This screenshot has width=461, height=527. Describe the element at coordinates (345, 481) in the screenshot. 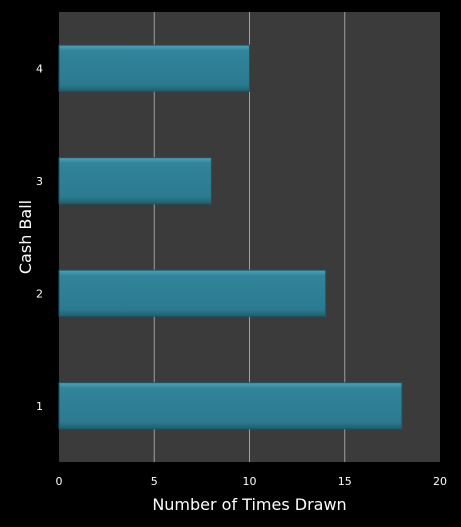

I see `x-tick-label: 15` at that location.